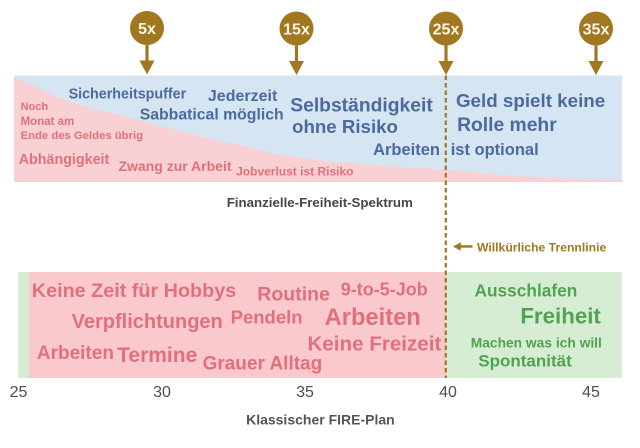 The width and height of the screenshot is (640, 448). Describe the element at coordinates (525, 361) in the screenshot. I see `svg-text: Spontanität` at that location.